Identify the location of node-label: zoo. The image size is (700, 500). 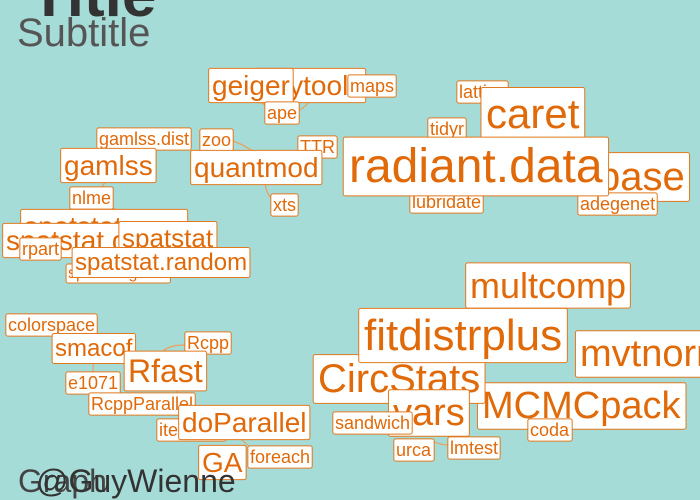
(216, 140).